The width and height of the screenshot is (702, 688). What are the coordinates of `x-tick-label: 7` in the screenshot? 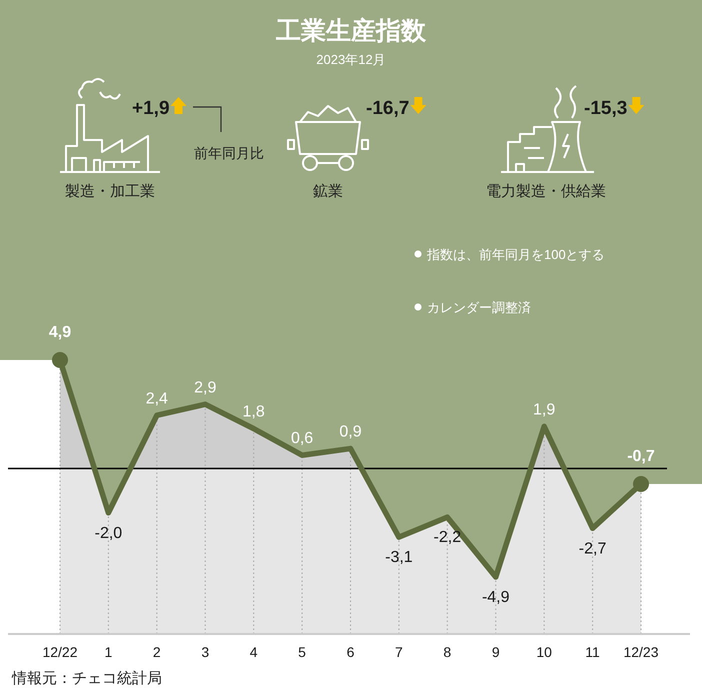 It's located at (399, 652).